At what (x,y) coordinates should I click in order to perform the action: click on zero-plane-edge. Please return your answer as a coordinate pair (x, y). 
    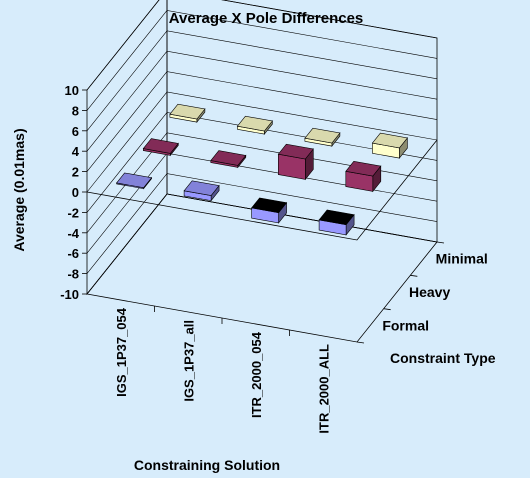
    Looking at the image, I should click on (262, 190).